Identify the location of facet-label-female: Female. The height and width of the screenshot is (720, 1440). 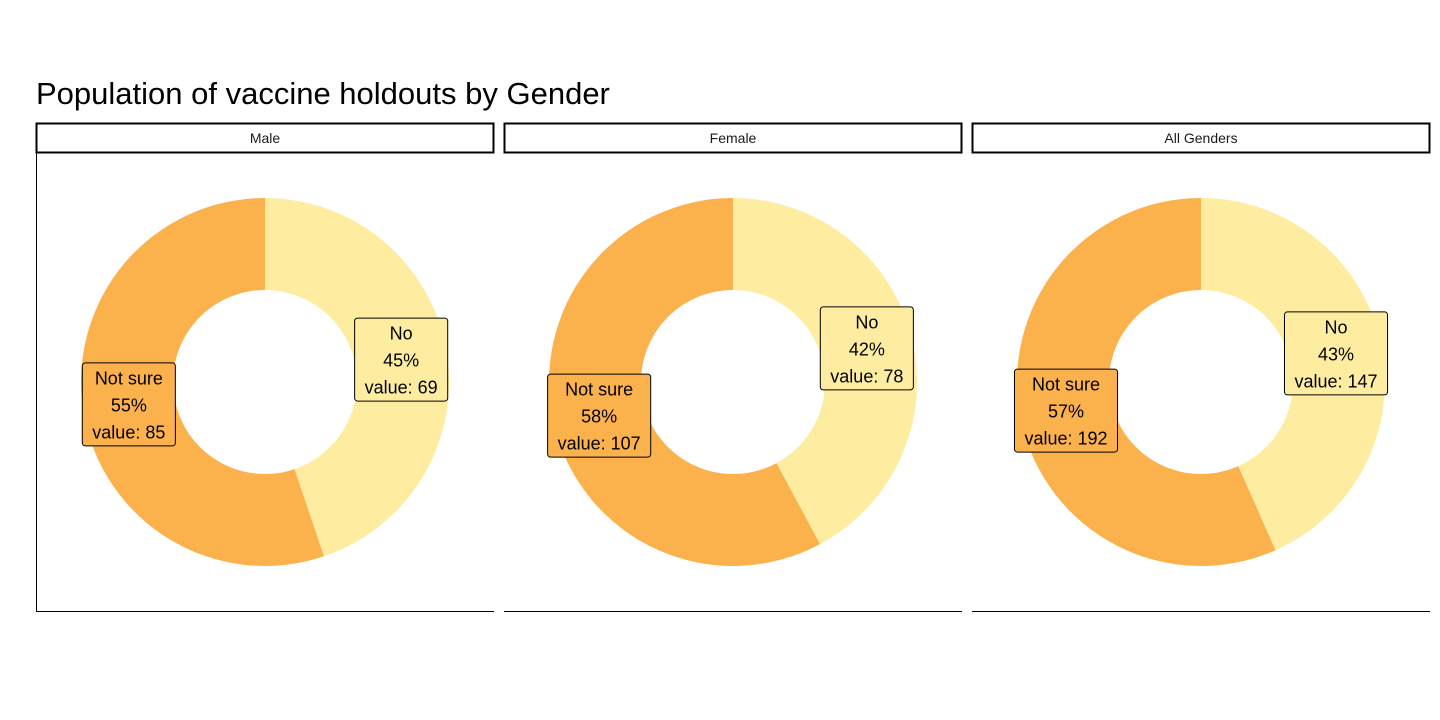
(733, 138).